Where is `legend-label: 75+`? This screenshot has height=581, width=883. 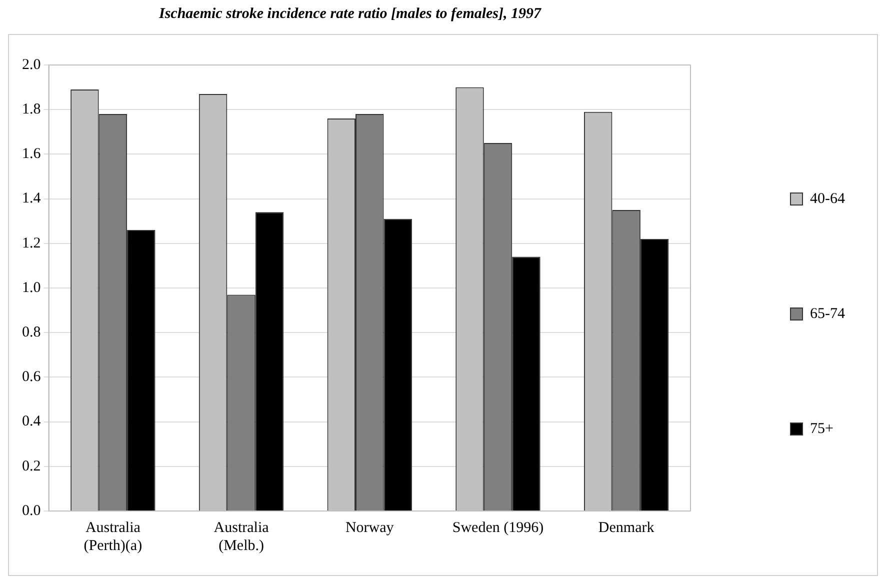 legend-label: 75+ is located at coordinates (822, 428).